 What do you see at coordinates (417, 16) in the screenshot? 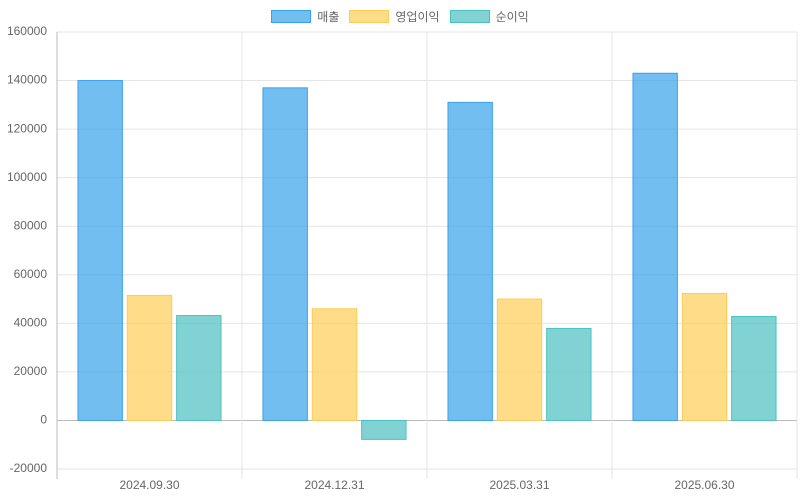
I see `legend-label: 영업이익` at bounding box center [417, 16].